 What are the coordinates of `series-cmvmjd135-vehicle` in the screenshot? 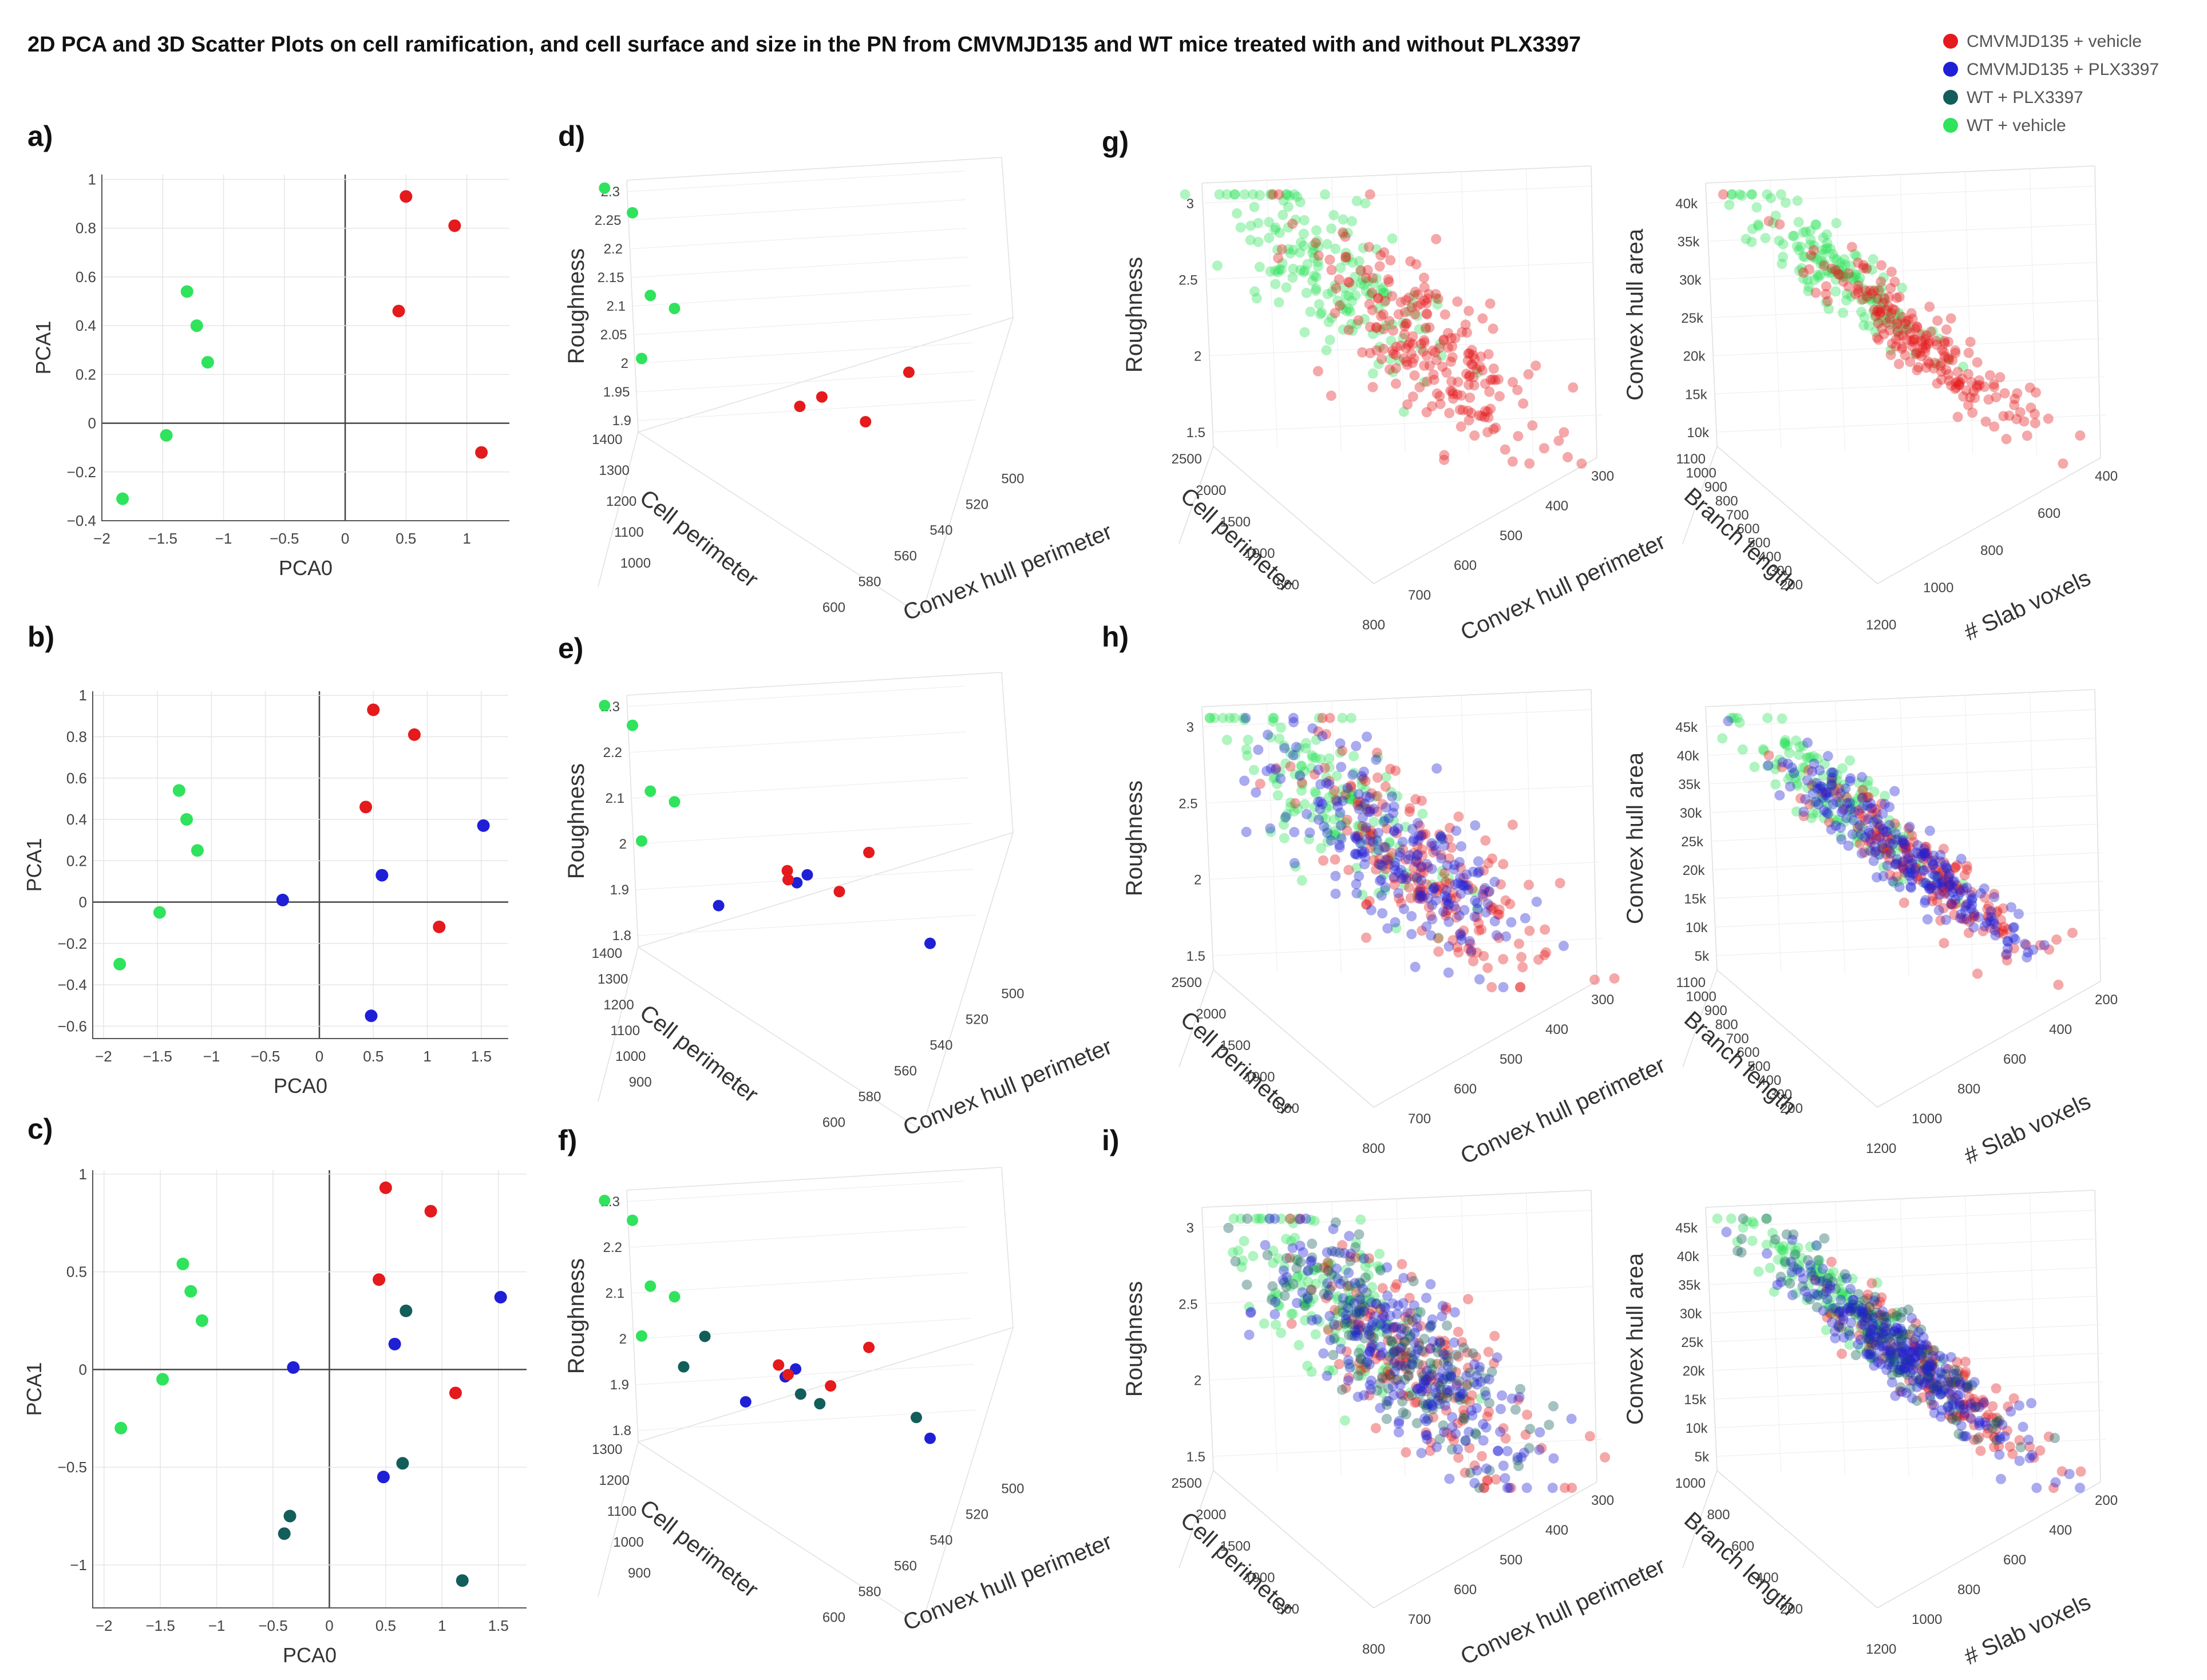 It's located at (1920, 870).